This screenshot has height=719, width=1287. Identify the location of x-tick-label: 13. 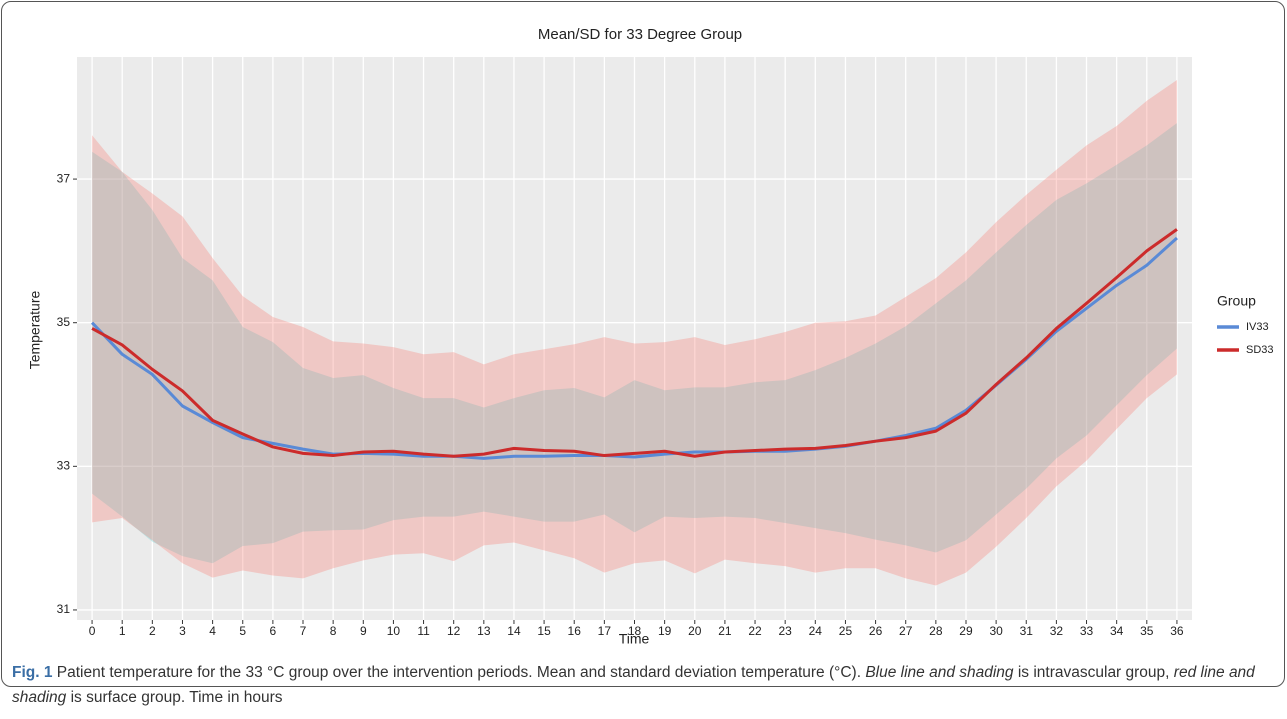
(484, 631).